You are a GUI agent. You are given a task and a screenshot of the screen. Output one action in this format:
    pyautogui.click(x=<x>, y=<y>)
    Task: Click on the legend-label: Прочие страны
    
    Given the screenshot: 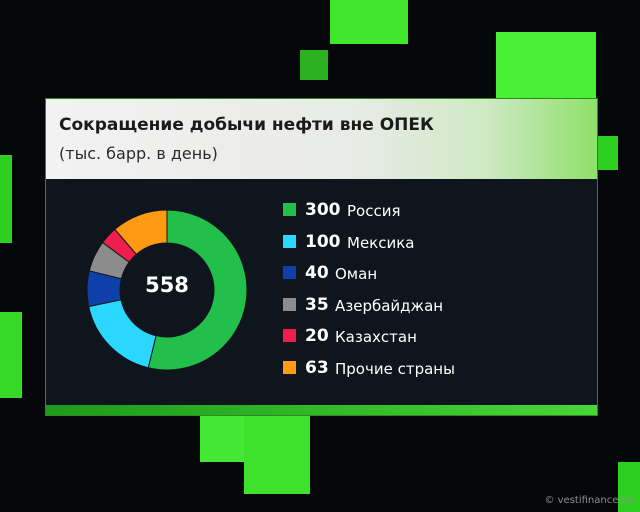 What is the action you would take?
    pyautogui.click(x=395, y=368)
    